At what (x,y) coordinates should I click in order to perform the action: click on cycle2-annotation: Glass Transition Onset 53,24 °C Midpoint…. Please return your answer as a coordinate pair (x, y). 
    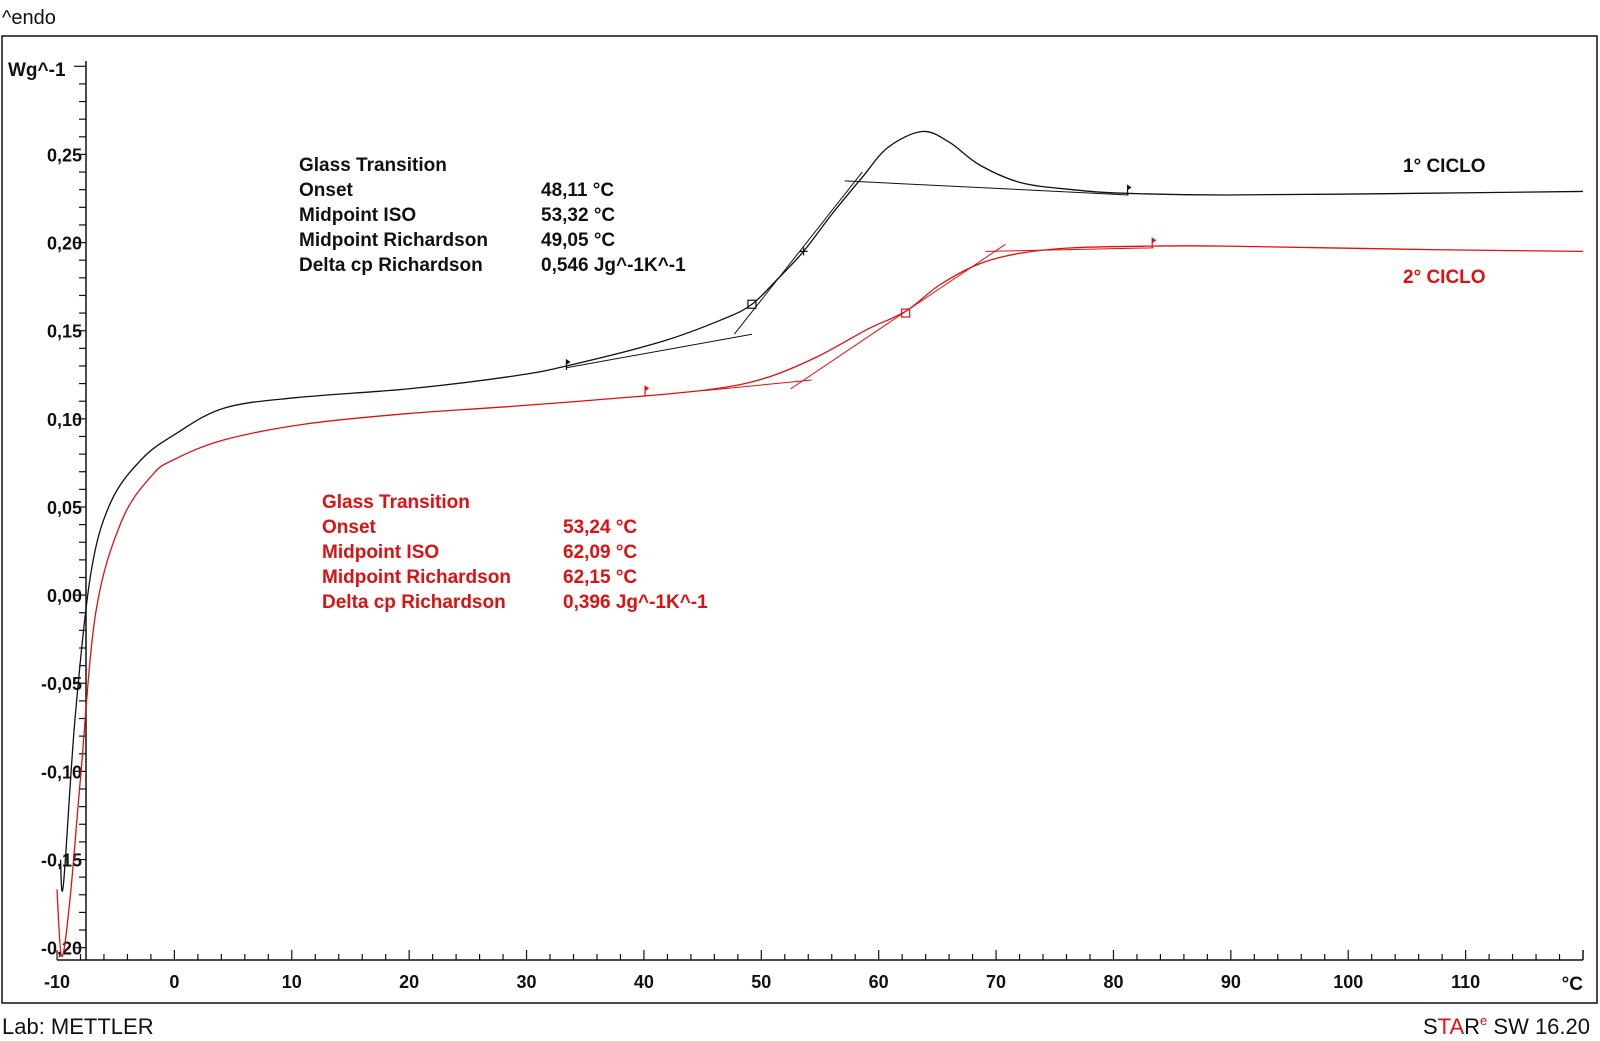
    Looking at the image, I should click on (515, 552).